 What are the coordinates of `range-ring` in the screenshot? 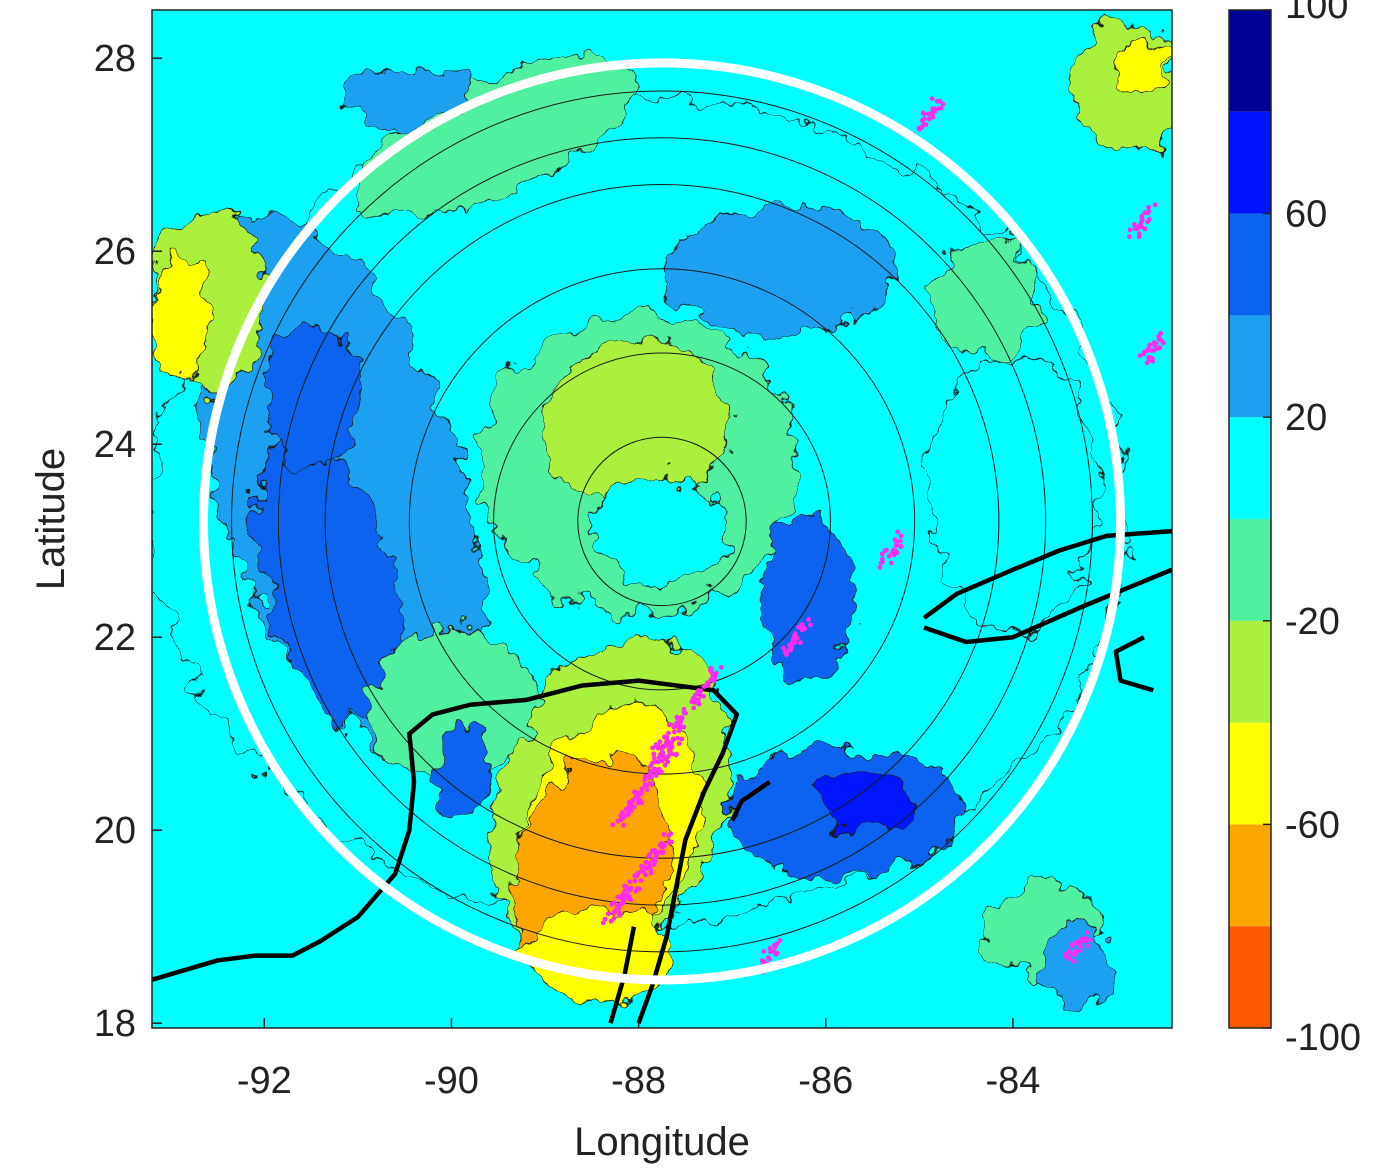 It's located at (662, 521).